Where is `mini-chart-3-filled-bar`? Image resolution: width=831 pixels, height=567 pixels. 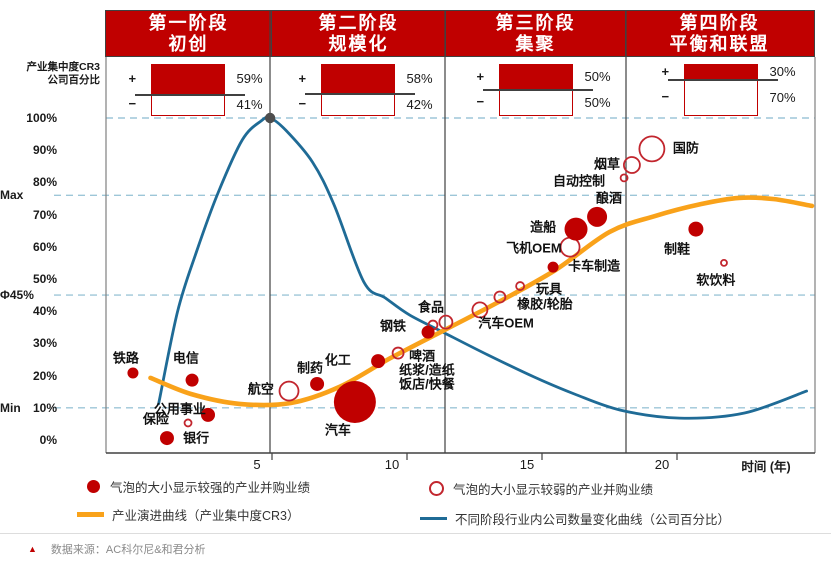
mini-chart-3-filled-bar is located at coordinates (535, 77).